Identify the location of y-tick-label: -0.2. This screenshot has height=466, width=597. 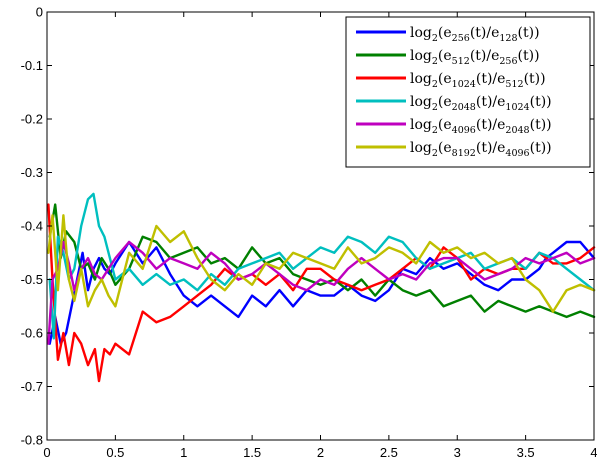
(32, 119).